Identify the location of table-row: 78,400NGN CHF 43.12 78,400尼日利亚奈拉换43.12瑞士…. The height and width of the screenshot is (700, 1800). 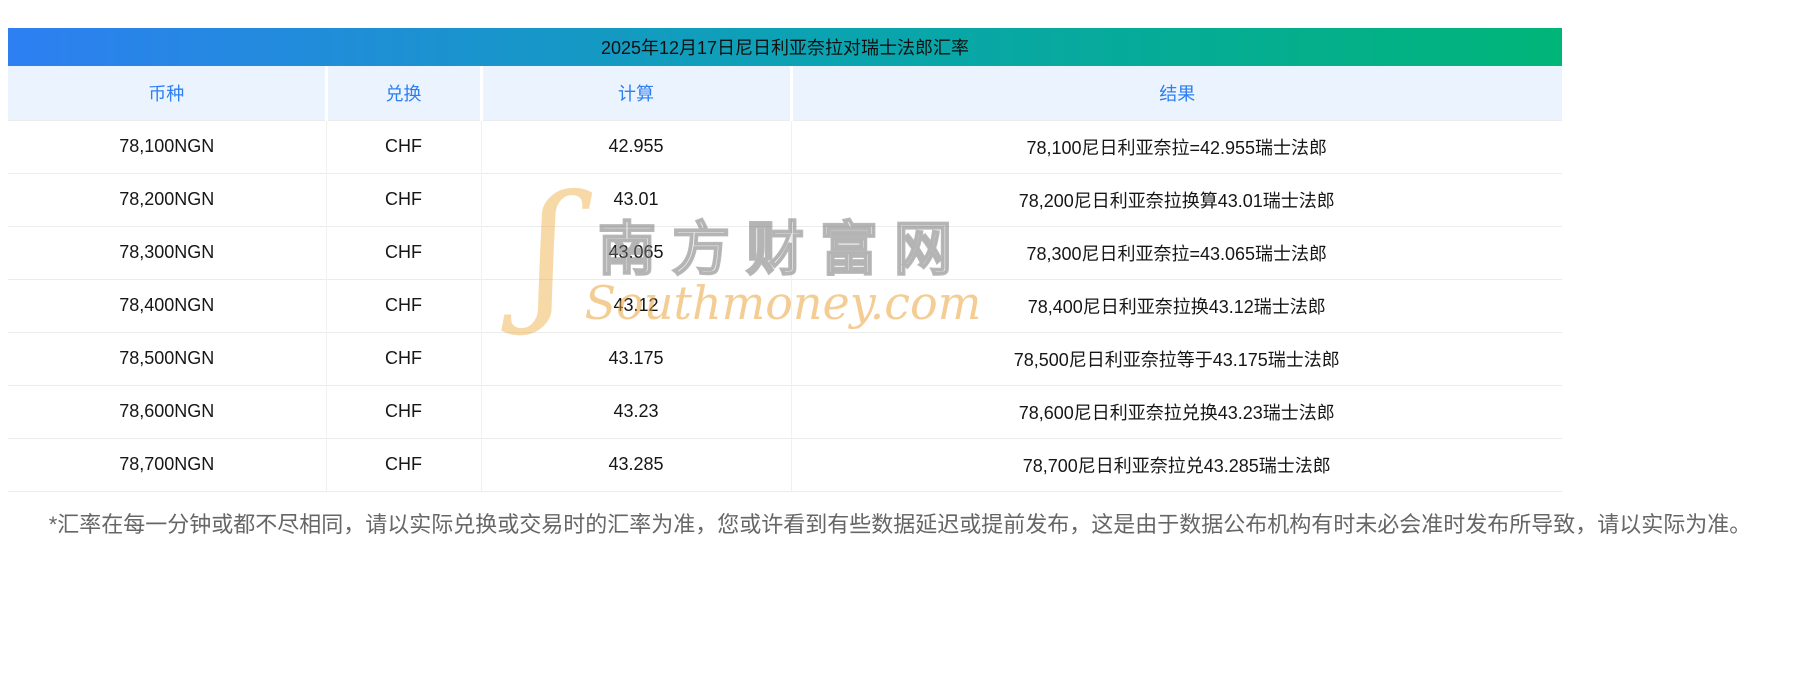
(785, 305).